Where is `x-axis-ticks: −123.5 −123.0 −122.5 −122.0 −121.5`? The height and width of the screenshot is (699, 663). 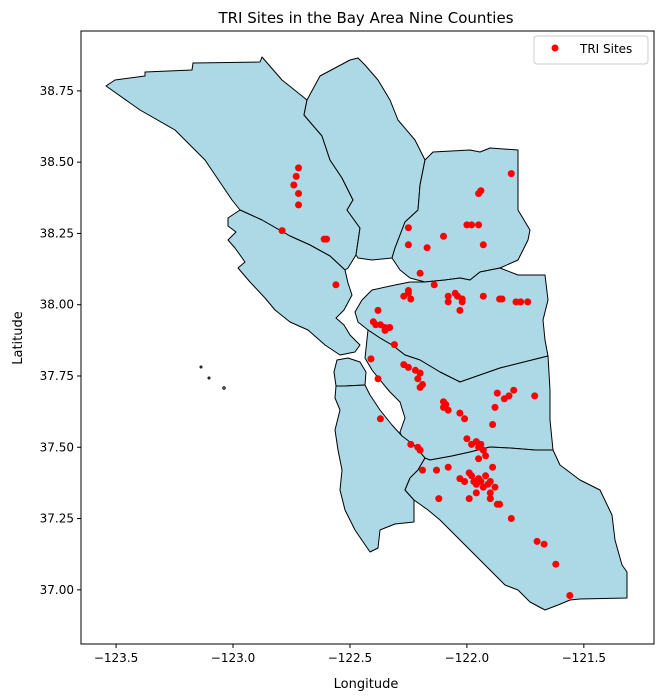
x-axis-ticks: −123.5 −123.0 −122.5 −122.0 −121.5 is located at coordinates (350, 654).